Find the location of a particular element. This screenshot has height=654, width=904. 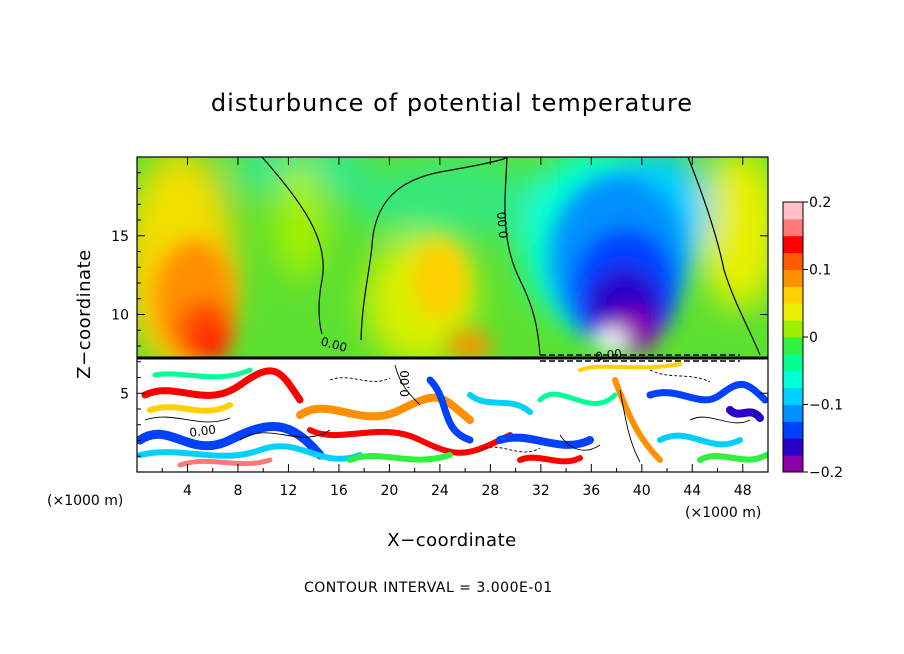

z-axis-label: Z−coordinate is located at coordinates (84, 313).